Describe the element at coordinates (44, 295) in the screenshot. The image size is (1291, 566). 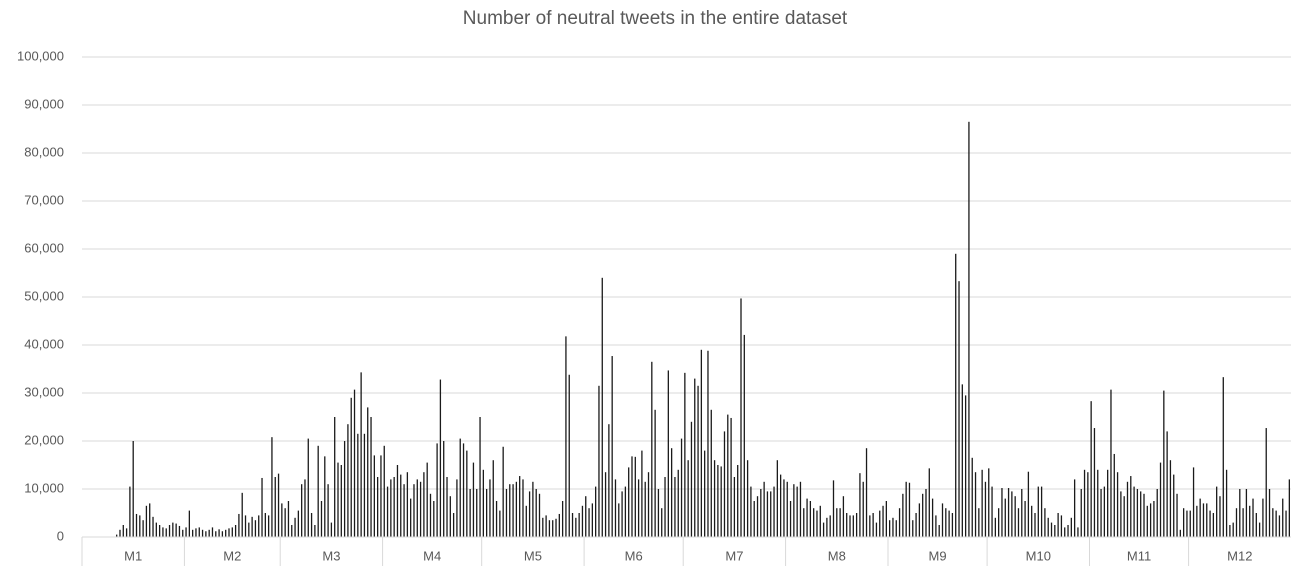
I see `y-tick-label: 50,000` at that location.